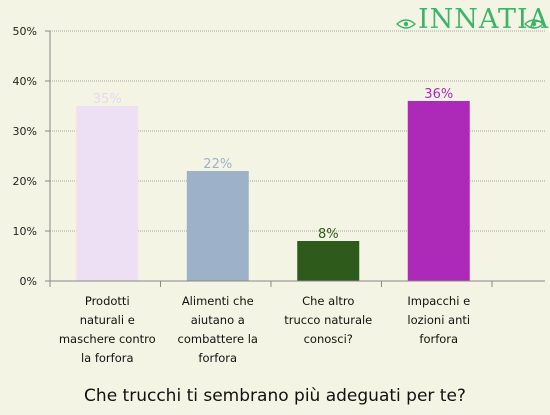 Image resolution: width=550 pixels, height=415 pixels. I want to click on innatia-logo: INNATIA, so click(472, 21).